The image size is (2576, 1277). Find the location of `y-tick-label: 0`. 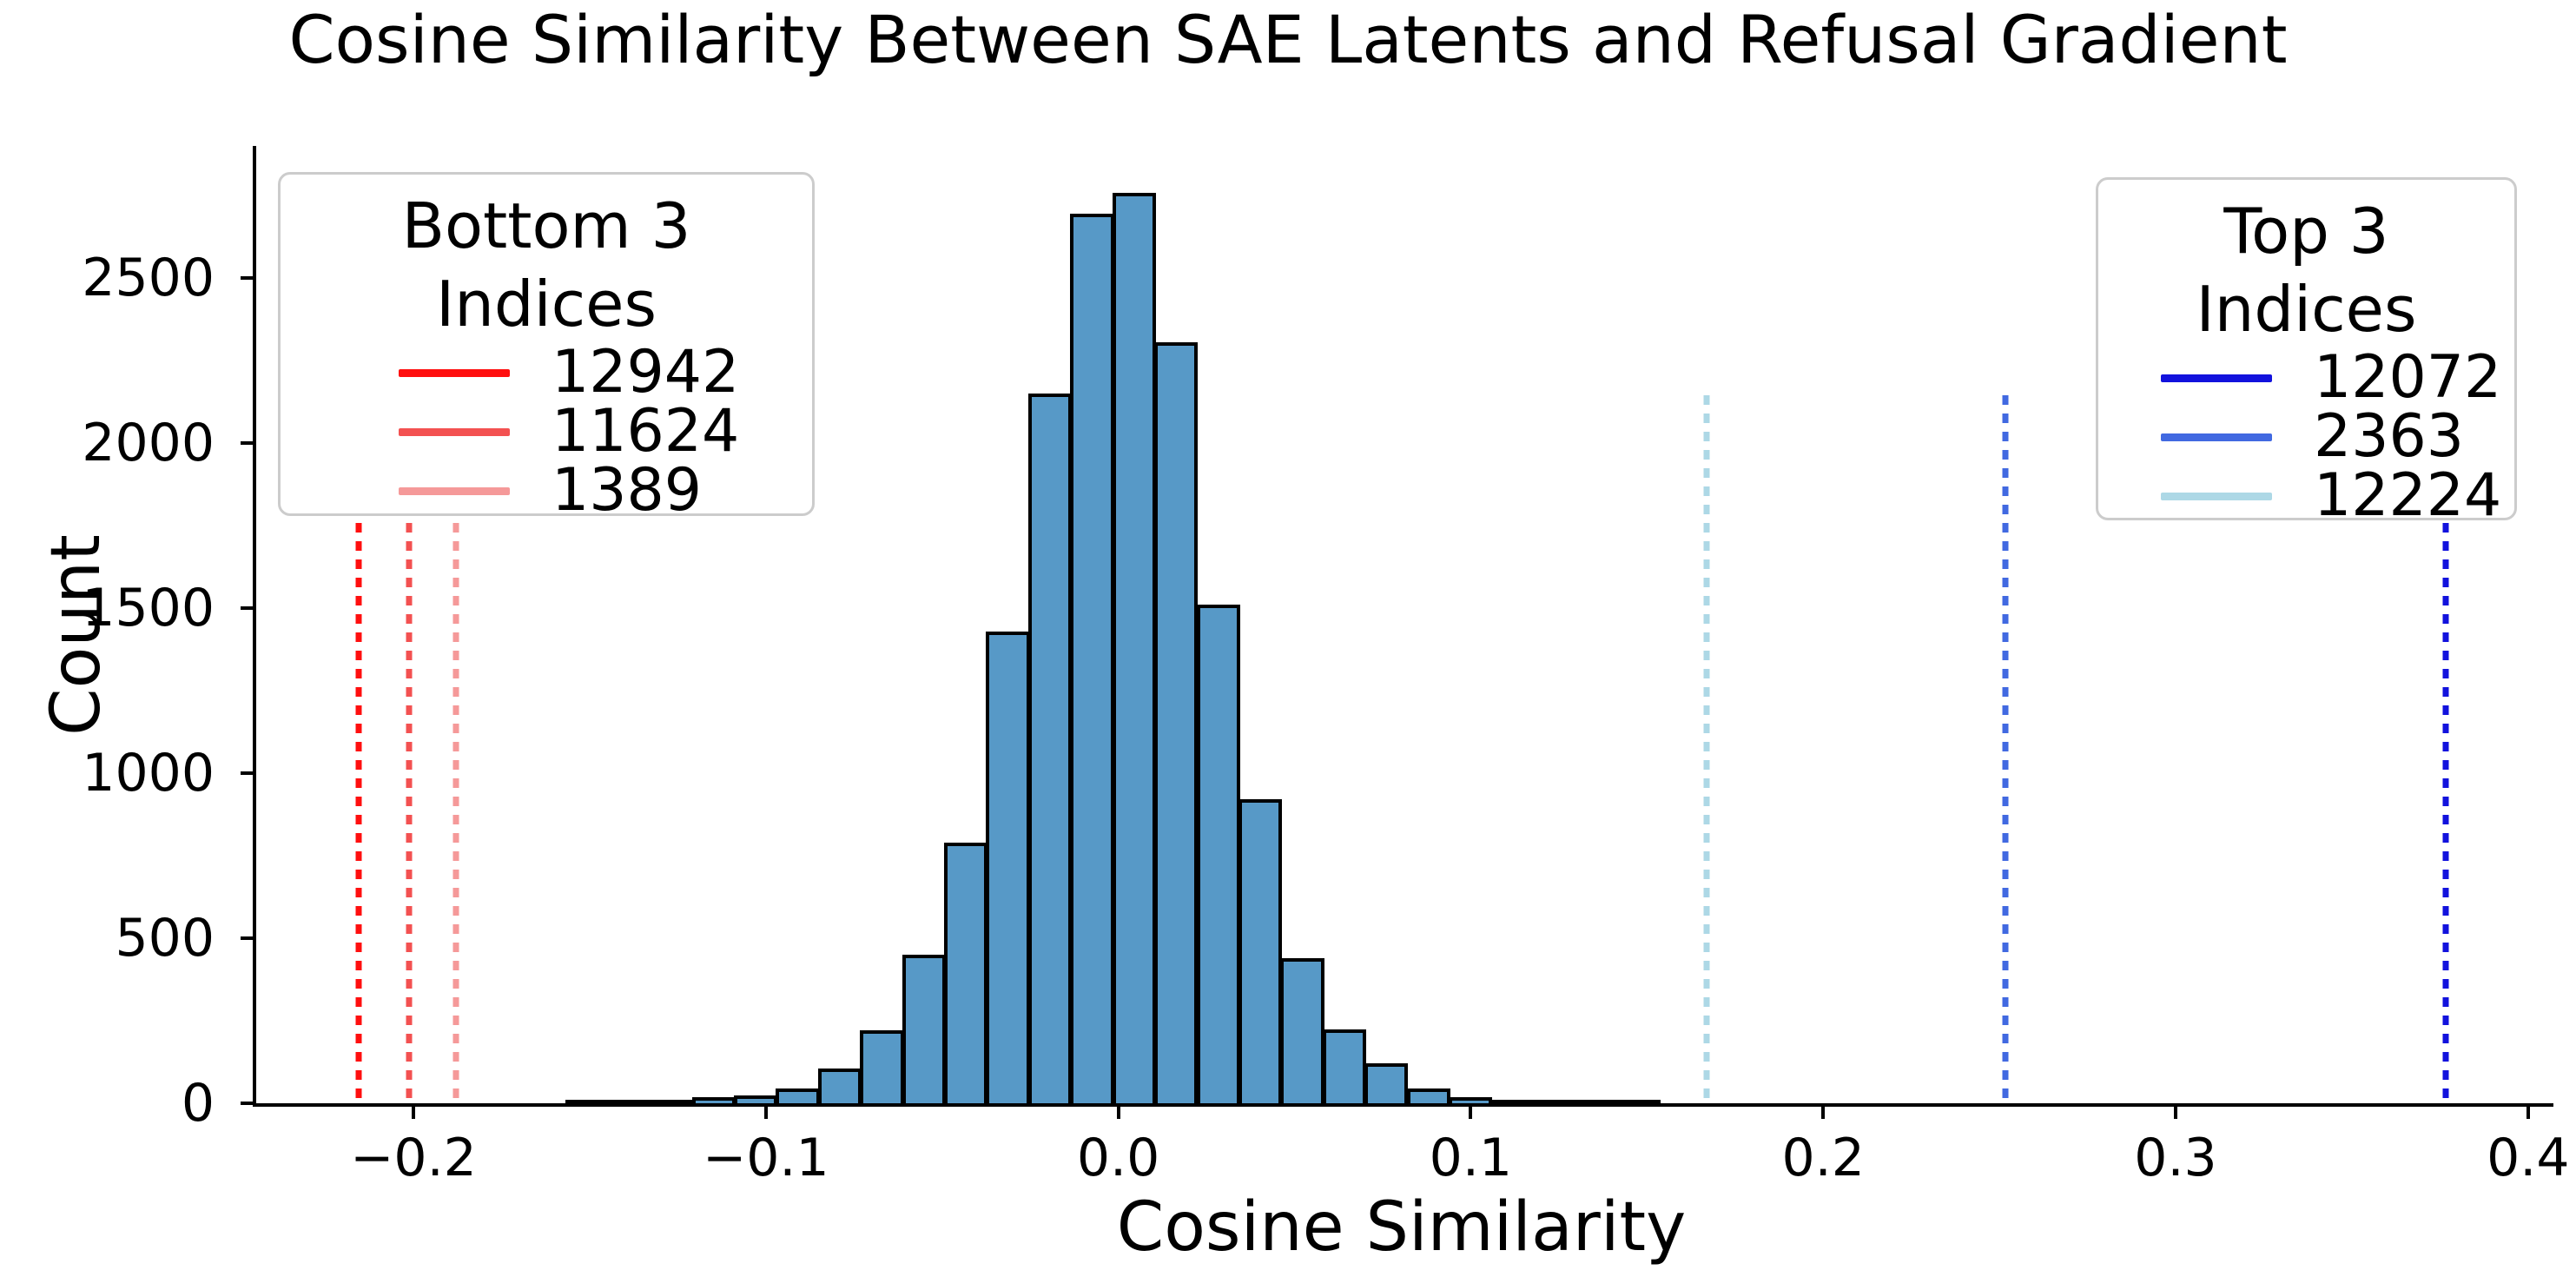

y-tick-label: 0 is located at coordinates (198, 1103).